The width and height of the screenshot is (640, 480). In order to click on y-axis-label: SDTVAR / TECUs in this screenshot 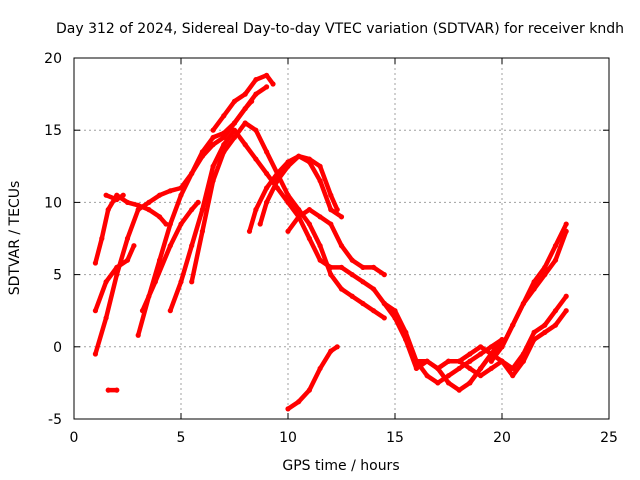, I will do `click(15, 238)`.